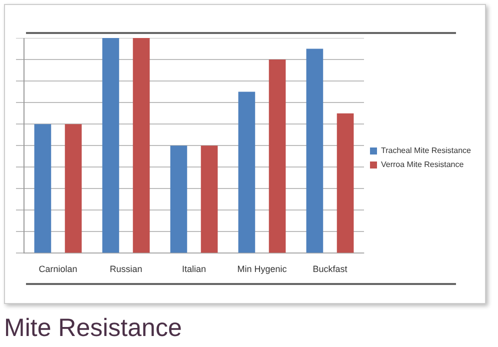 The image size is (498, 347). What do you see at coordinates (262, 269) in the screenshot?
I see `x-tick-label: Min Hygenic` at bounding box center [262, 269].